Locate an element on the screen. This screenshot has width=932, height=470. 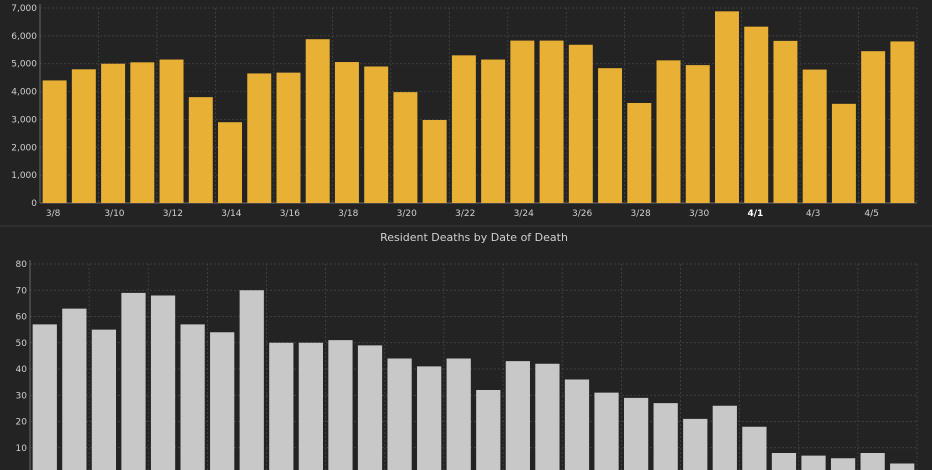
x-tick-label: 3/22 is located at coordinates (465, 214).